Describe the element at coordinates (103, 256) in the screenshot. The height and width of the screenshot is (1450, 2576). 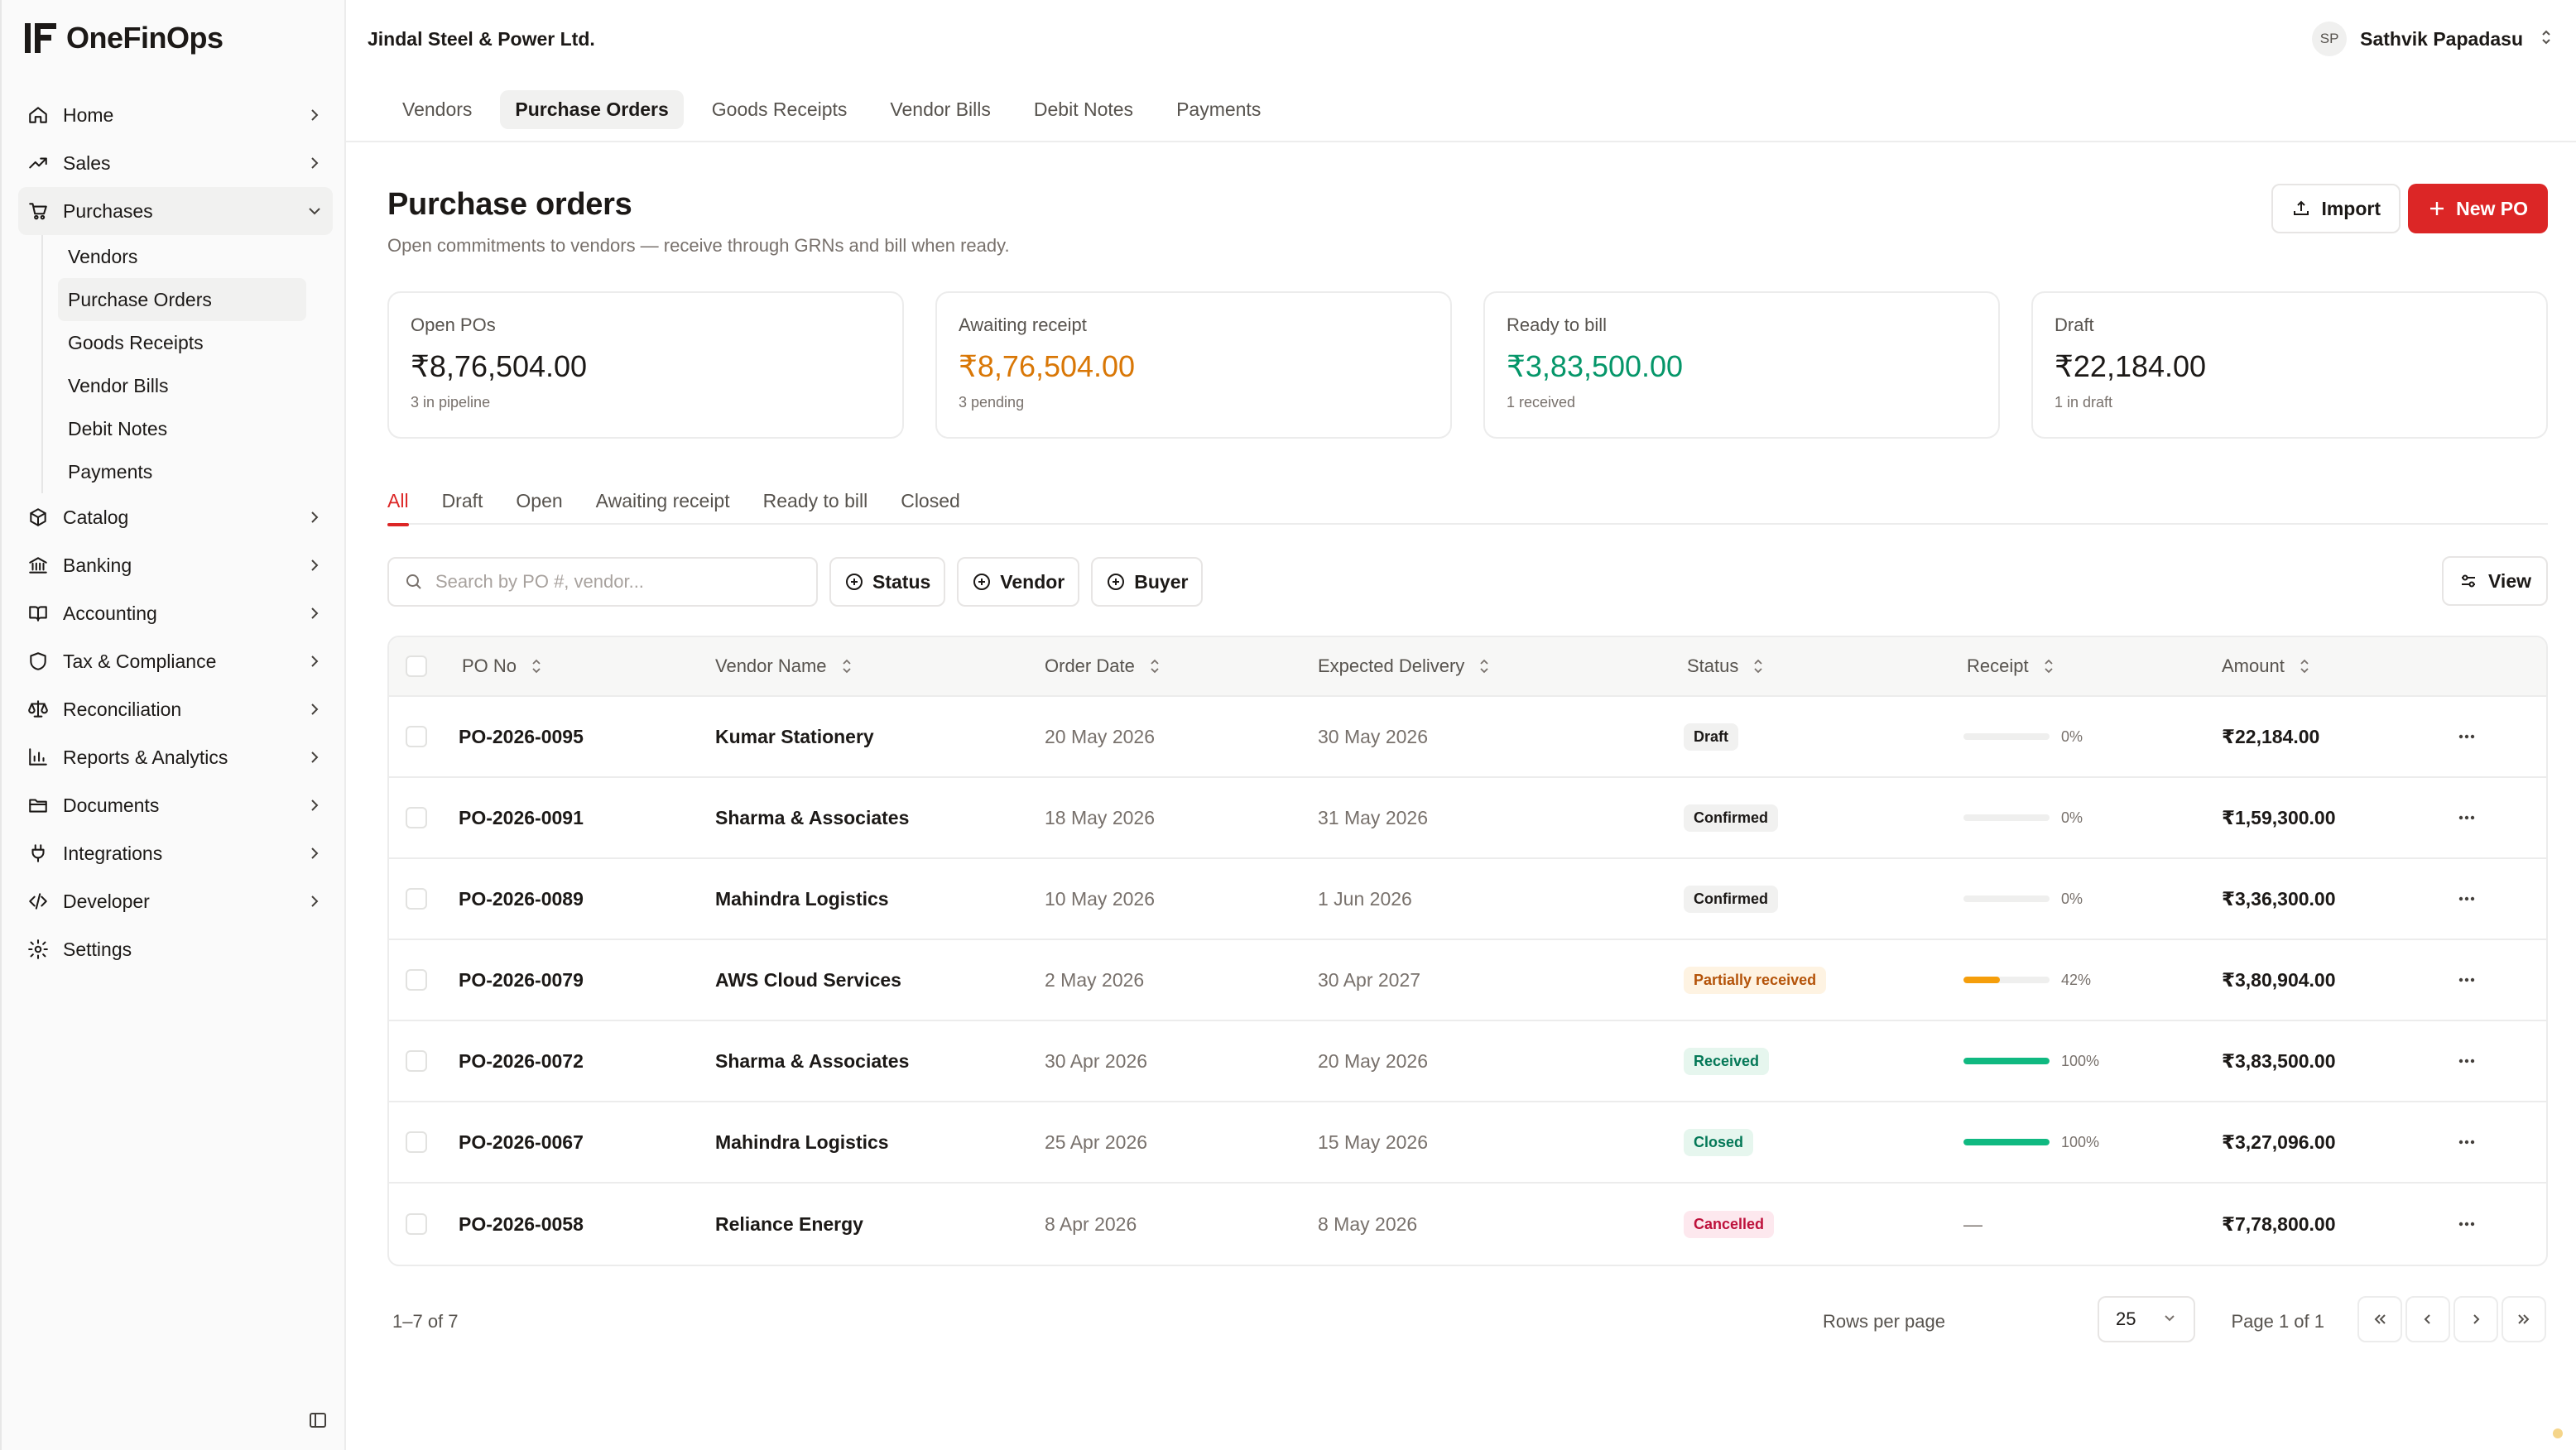
I see `sidebar-subitem-vendors: Vendors` at that location.